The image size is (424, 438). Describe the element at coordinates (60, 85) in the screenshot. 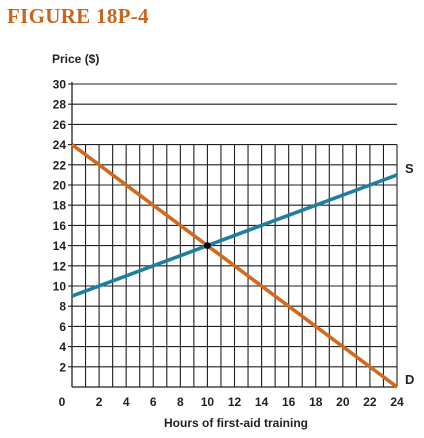

I see `y-tick-label-30: 30` at that location.